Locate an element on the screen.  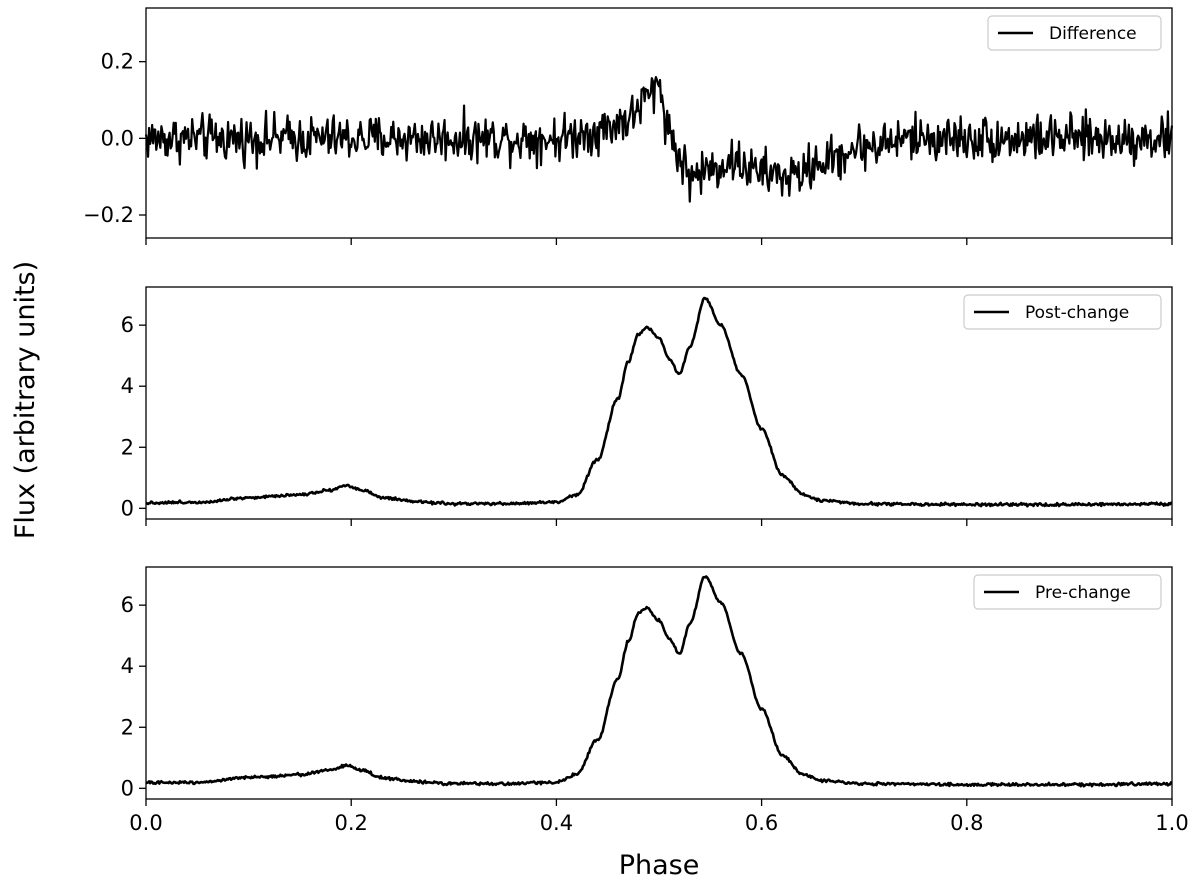
y-tick-label: −0.2 is located at coordinates (108, 215).